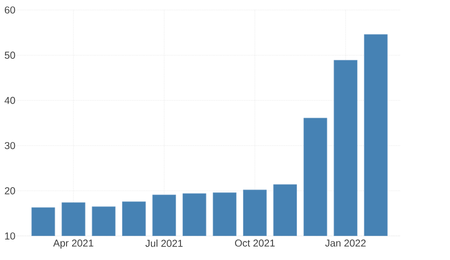  What do you see at coordinates (10, 146) in the screenshot?
I see `y-tick-label: 30` at bounding box center [10, 146].